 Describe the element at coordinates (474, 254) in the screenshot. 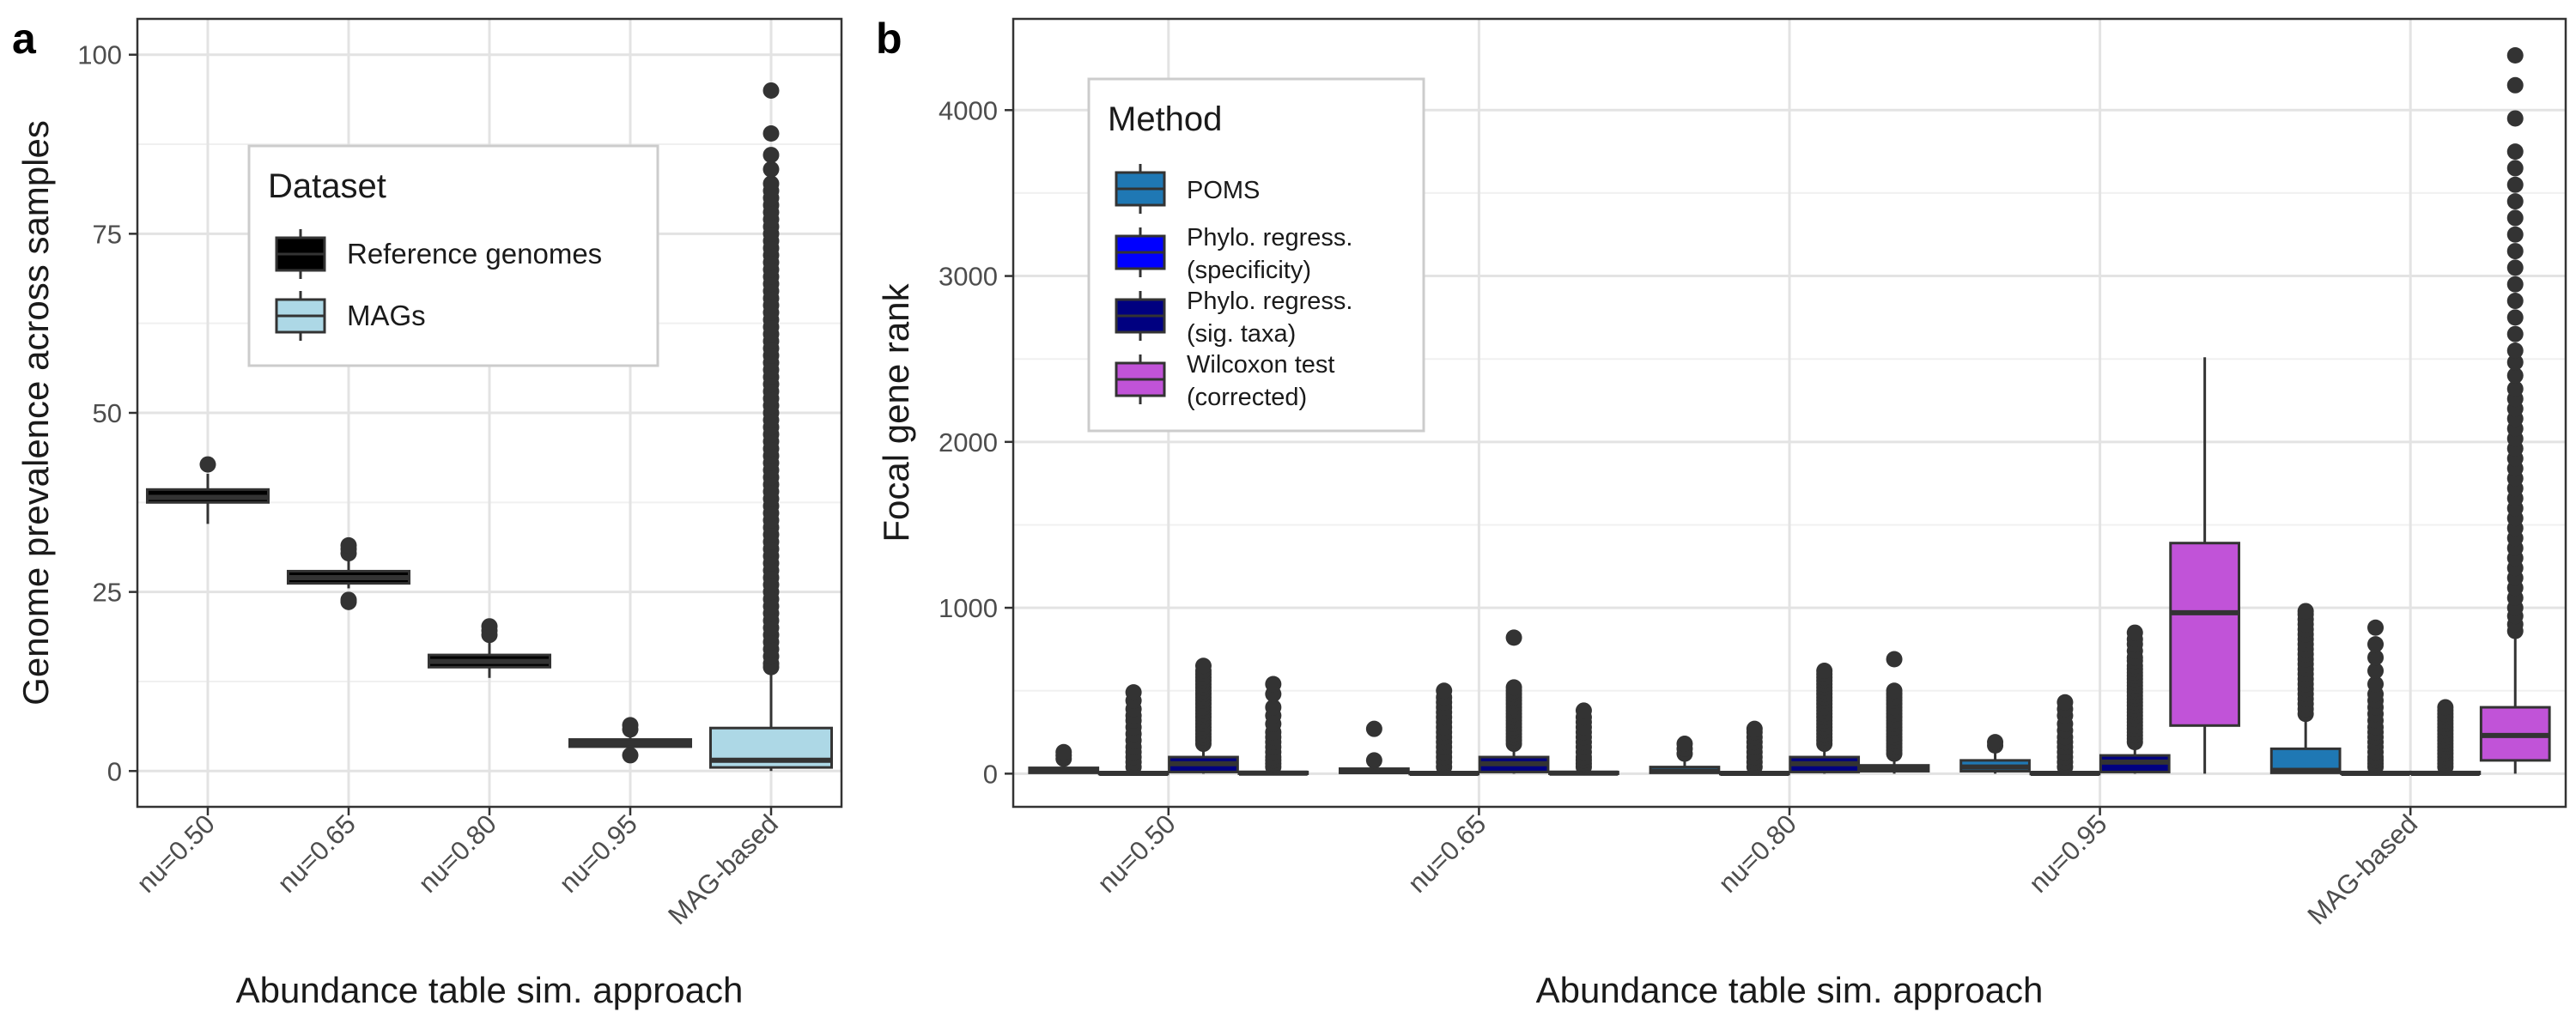

I see `legend-label: Reference genomes` at that location.